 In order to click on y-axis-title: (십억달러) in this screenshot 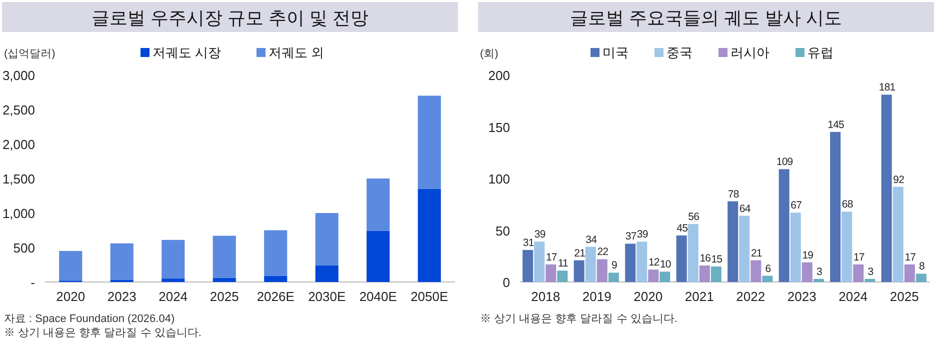, I will do `click(30, 54)`.